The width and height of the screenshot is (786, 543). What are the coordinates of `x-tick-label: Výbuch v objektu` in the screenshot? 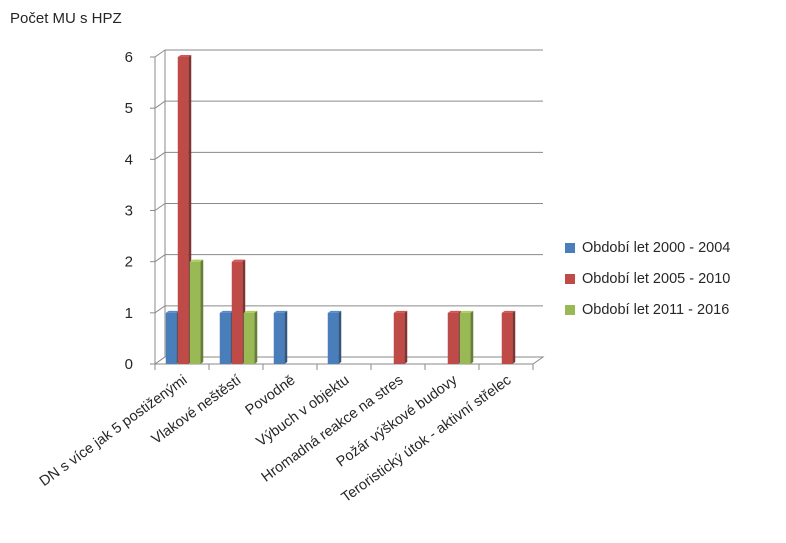 It's located at (303, 411).